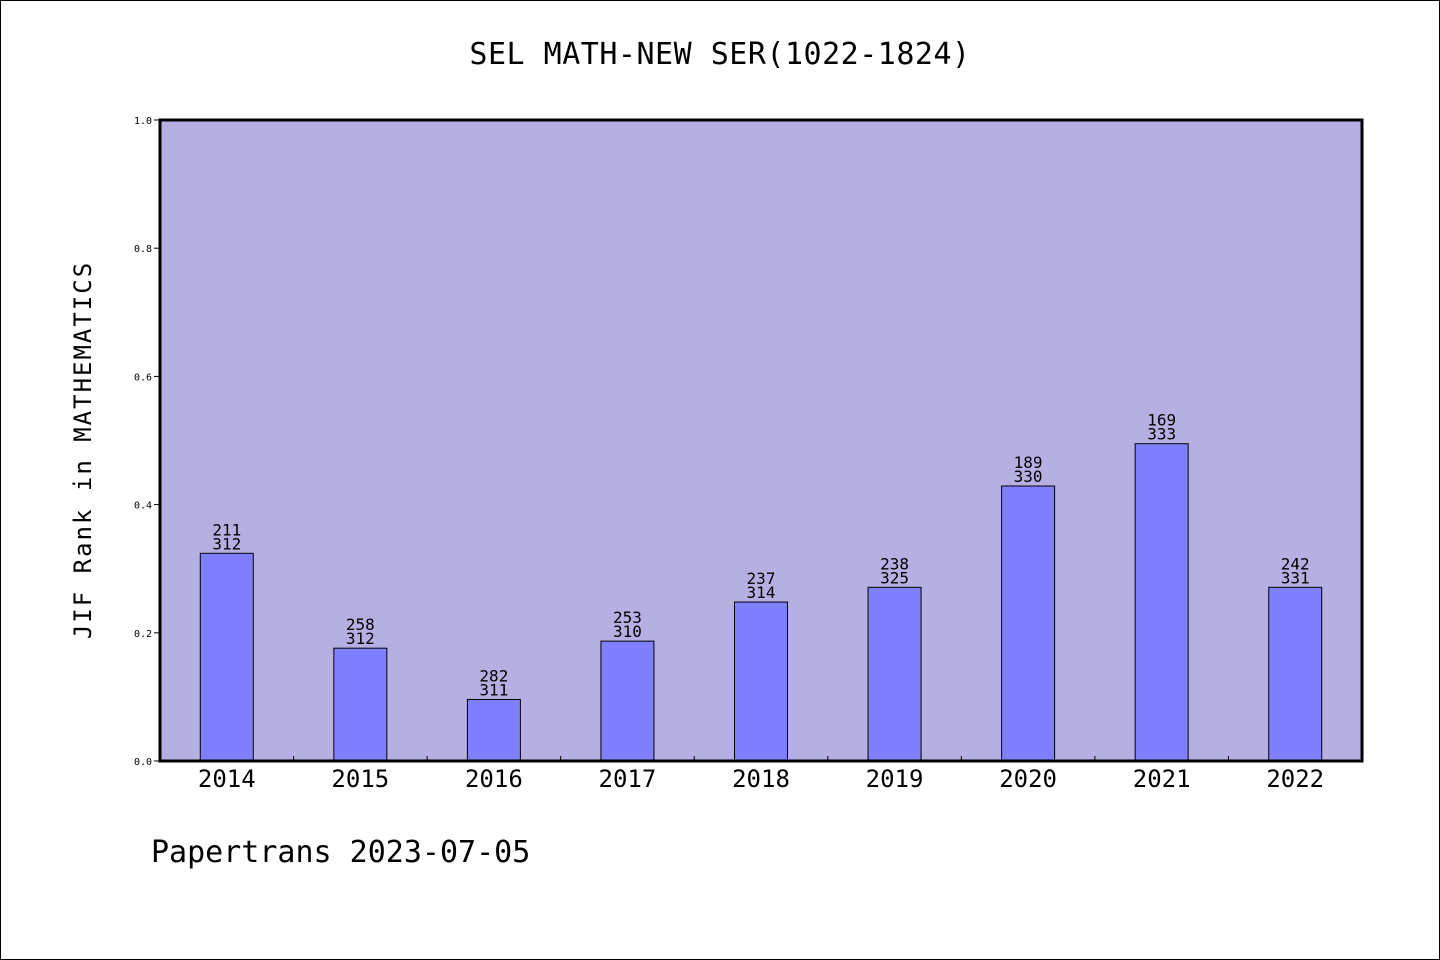 This screenshot has width=1440, height=960. Describe the element at coordinates (894, 577) in the screenshot. I see `bar-label-total: 325` at that location.